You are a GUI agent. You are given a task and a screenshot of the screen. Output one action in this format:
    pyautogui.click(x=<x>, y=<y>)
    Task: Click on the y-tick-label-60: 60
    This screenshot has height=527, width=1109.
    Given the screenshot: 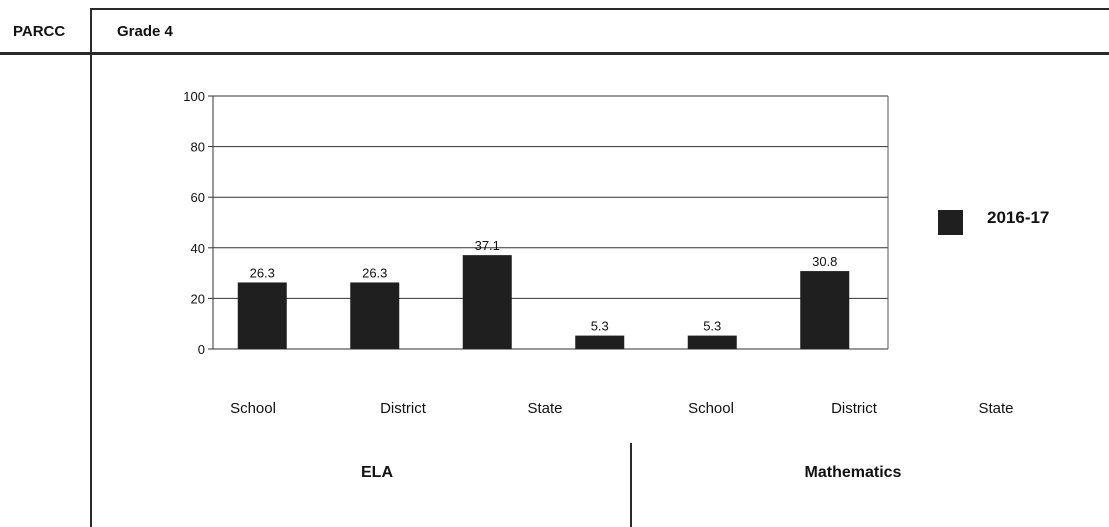 What is the action you would take?
    pyautogui.click(x=198, y=197)
    